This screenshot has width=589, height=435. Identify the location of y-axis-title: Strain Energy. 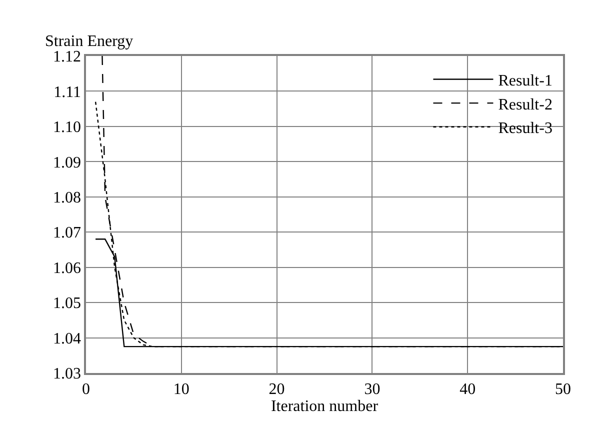
(89, 41).